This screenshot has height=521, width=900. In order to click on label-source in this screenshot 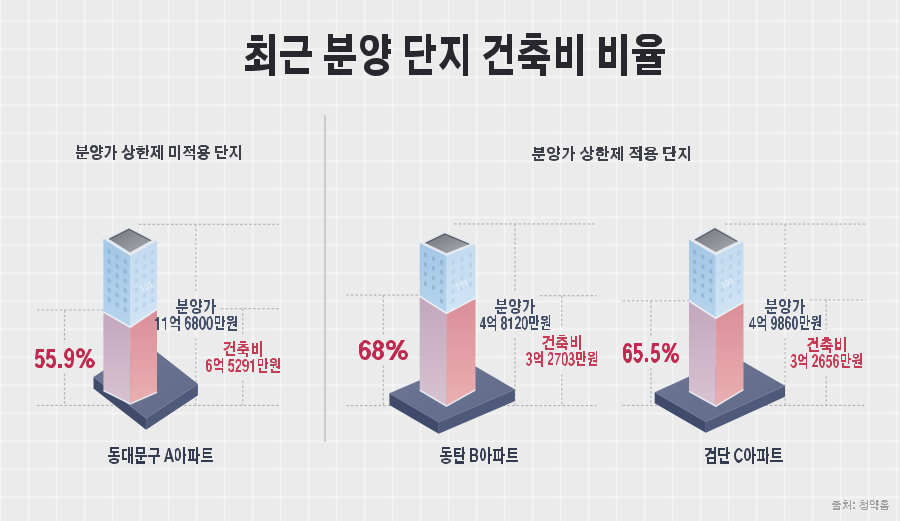, I will do `click(860, 505)`.